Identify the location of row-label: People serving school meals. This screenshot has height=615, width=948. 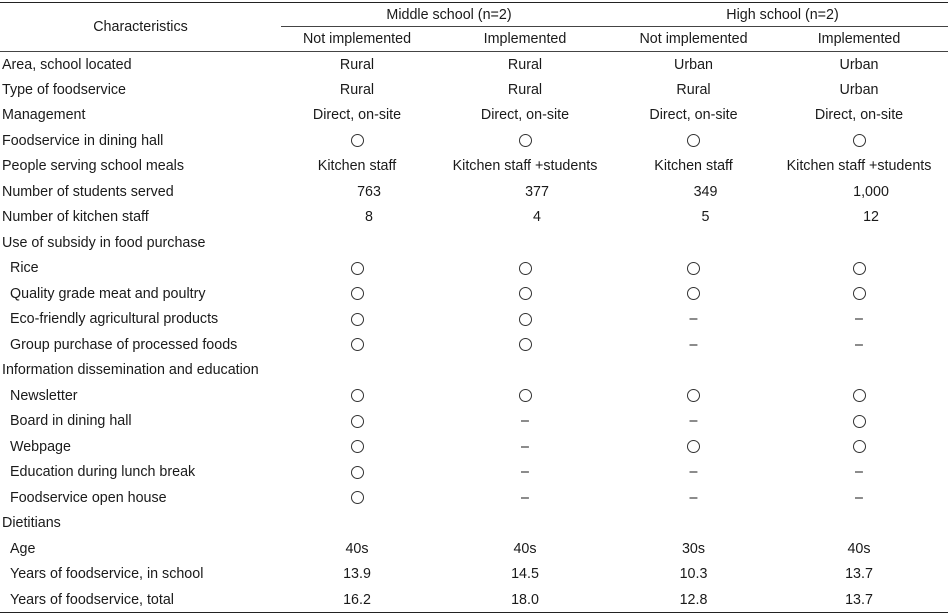
(93, 166).